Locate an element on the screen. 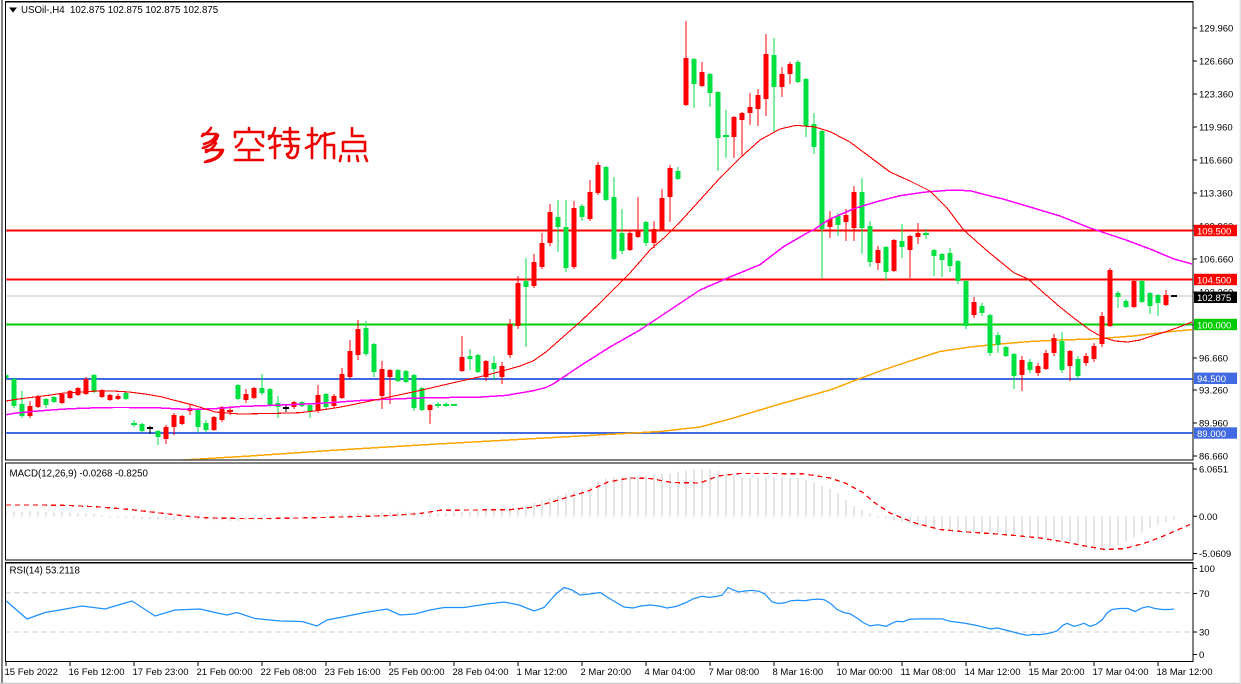  svg-text: 16 Feb 12:00 is located at coordinates (97, 672).